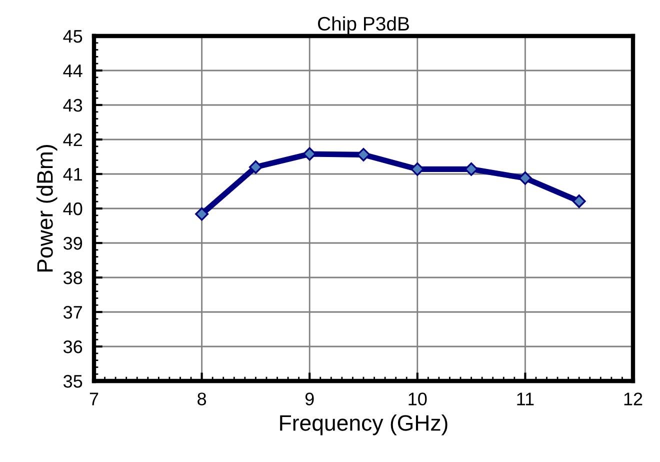 The width and height of the screenshot is (660, 462). I want to click on y-tick-label: 41, so click(72, 174).